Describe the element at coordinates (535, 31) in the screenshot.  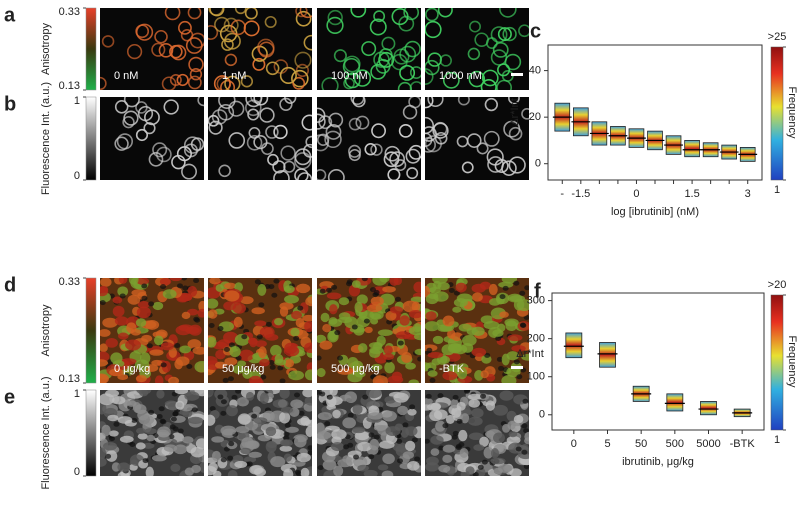
I see `panel-letter: c` at that location.